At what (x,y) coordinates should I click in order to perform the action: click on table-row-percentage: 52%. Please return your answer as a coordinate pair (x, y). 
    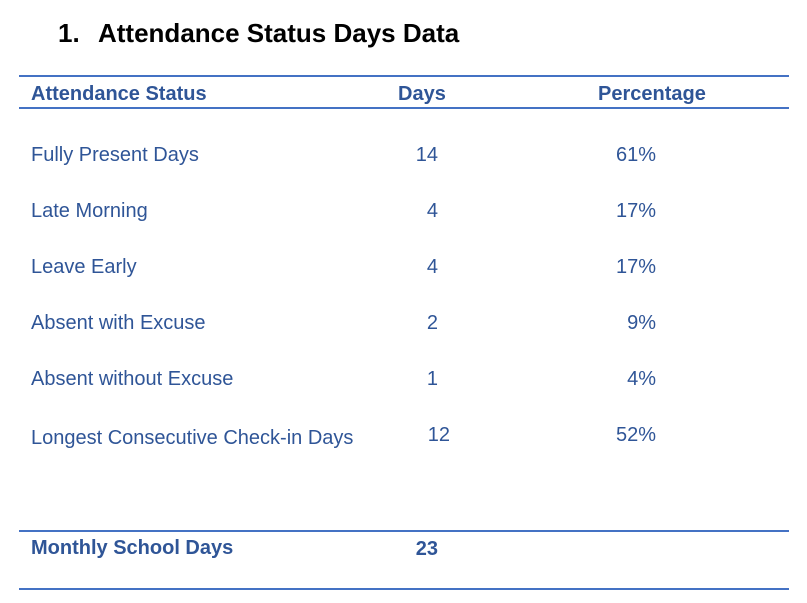
    Looking at the image, I should click on (635, 435).